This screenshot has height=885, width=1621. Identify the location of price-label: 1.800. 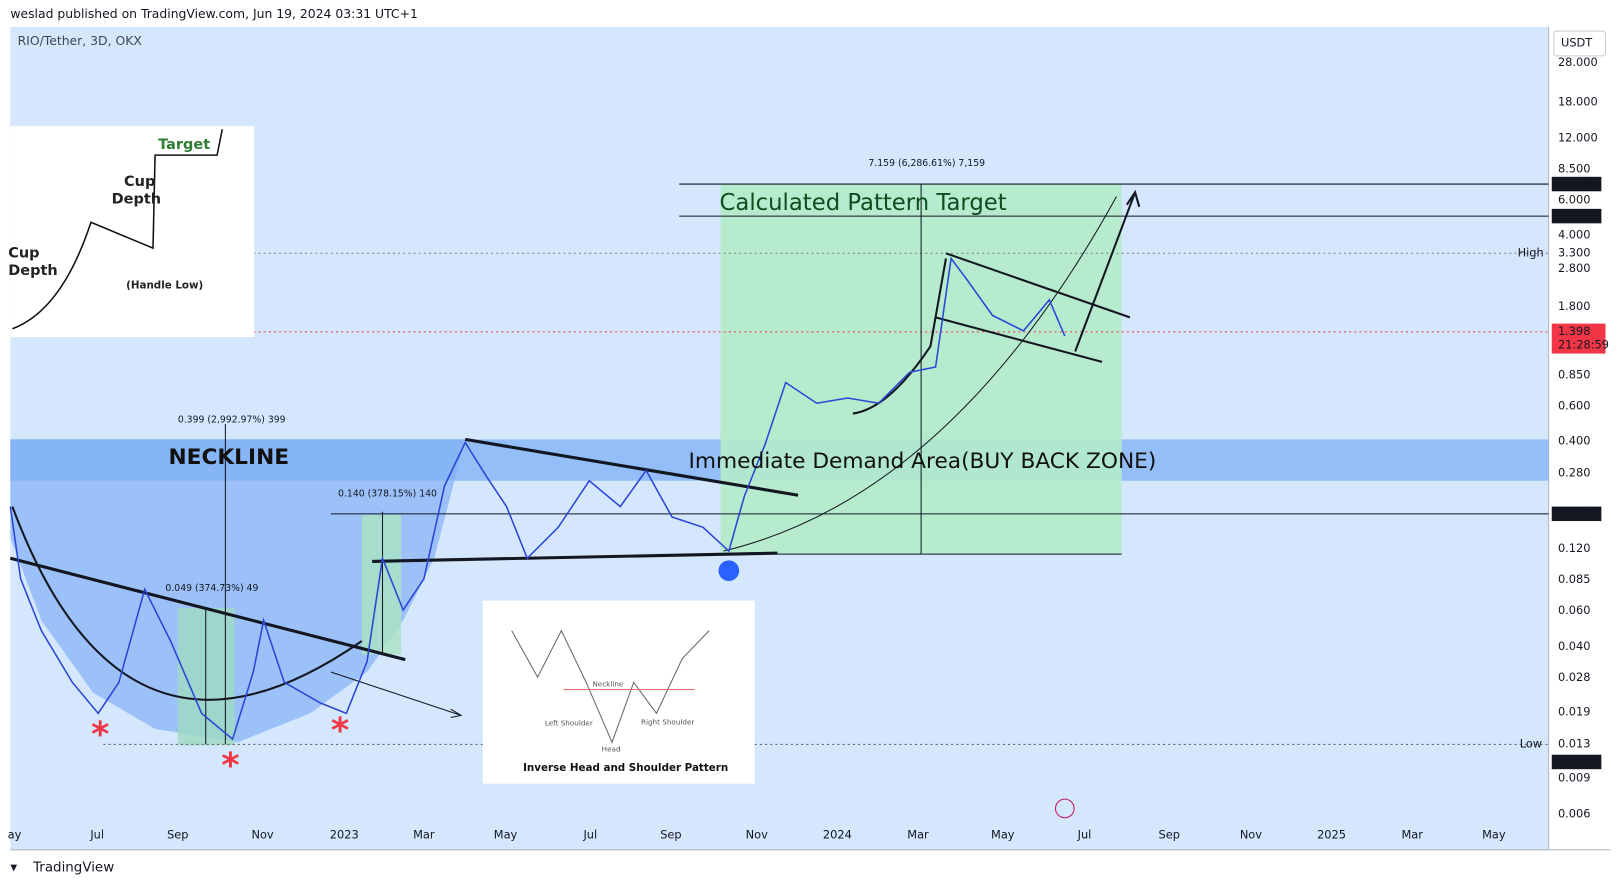
(1574, 306).